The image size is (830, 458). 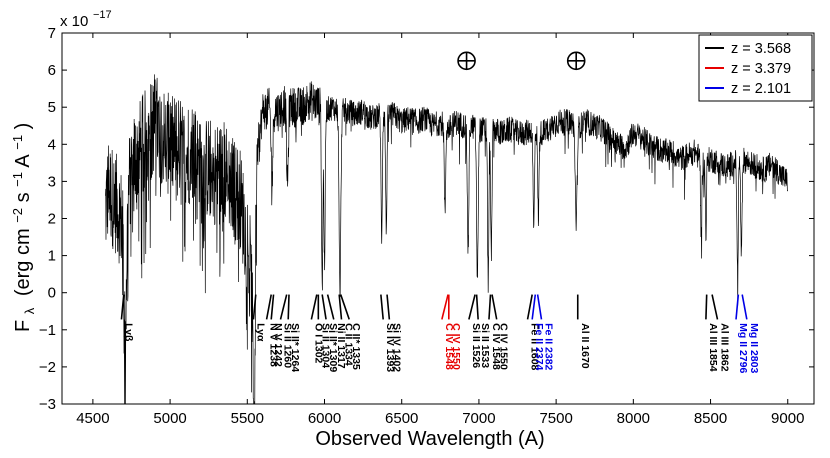 I want to click on y-tick-label: 6, so click(x=52, y=70).